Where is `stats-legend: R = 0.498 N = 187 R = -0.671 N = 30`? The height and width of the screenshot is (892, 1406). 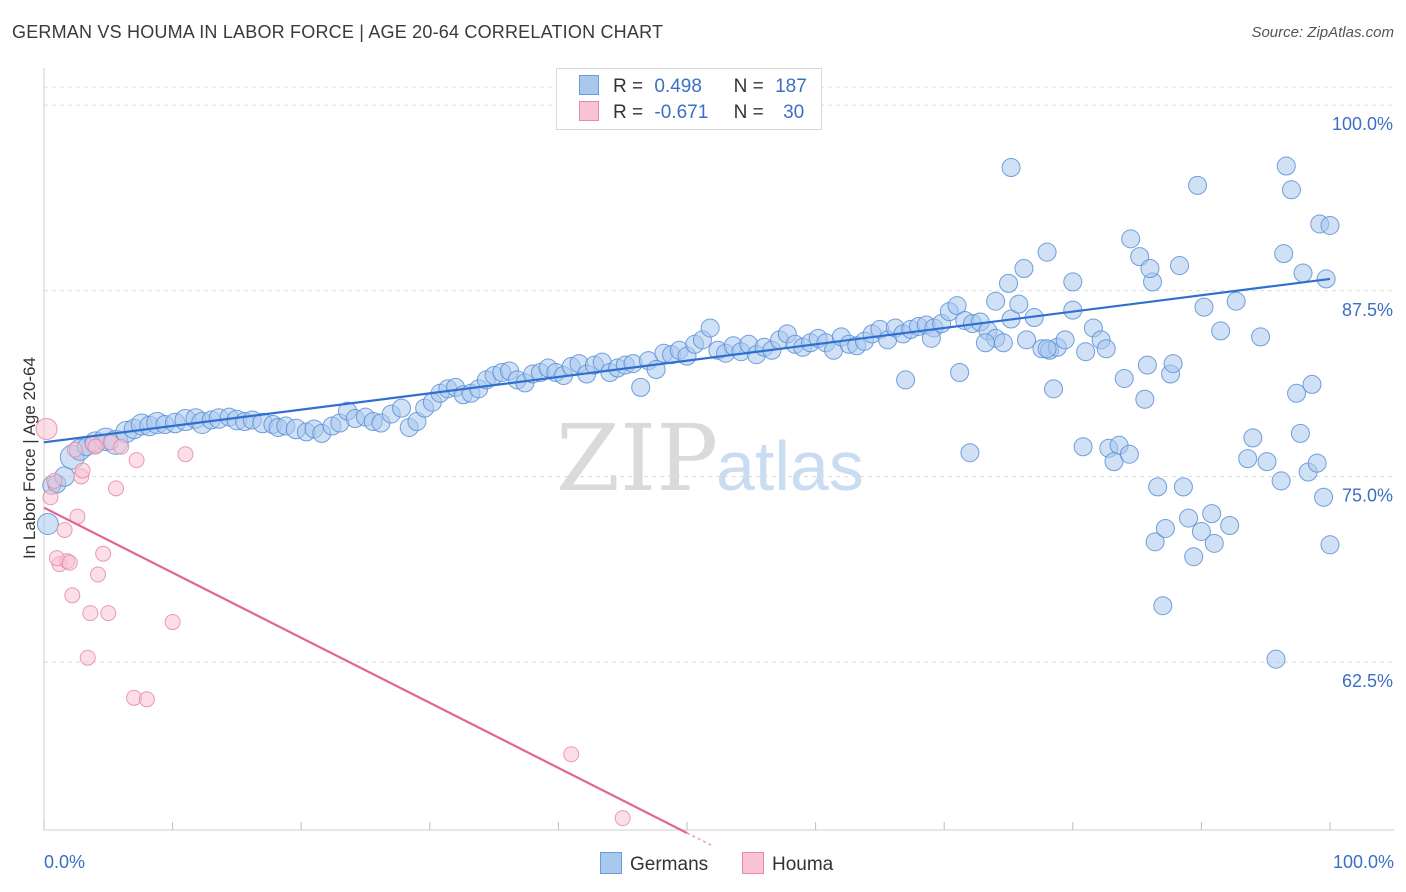
stats-legend: R = 0.498 N = 187 R = -0.671 N = 30 is located at coordinates (689, 99).